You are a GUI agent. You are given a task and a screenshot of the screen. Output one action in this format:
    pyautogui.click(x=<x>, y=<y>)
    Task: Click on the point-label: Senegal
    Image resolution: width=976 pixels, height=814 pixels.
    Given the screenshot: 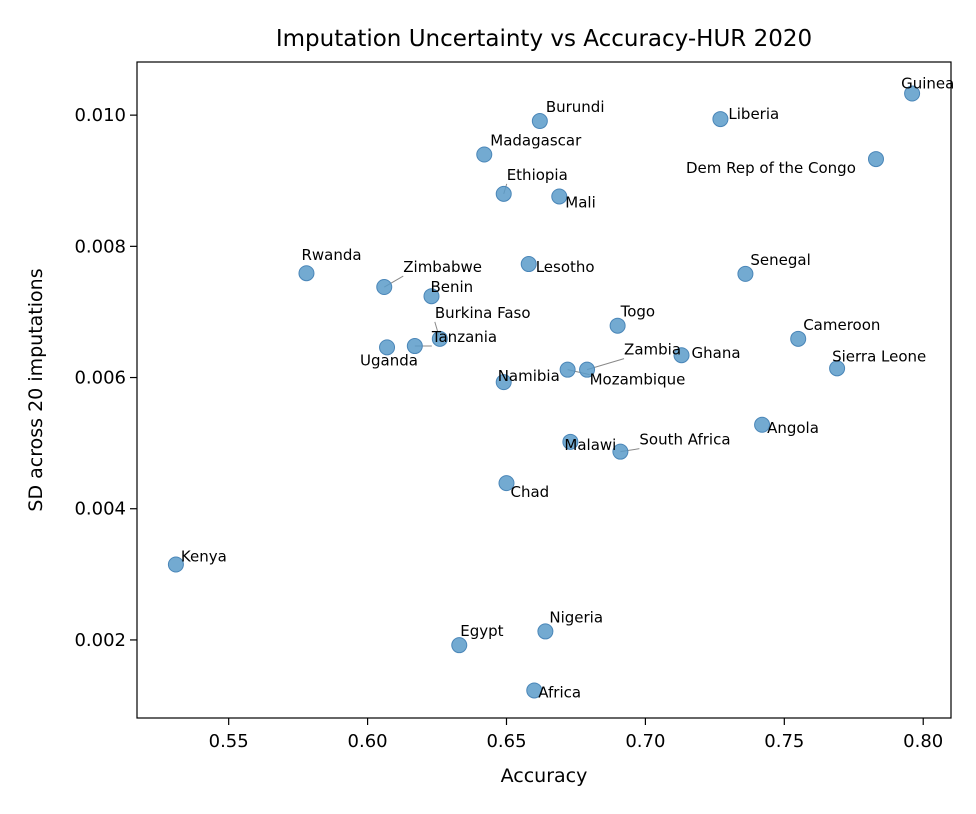 What is the action you would take?
    pyautogui.click(x=780, y=260)
    